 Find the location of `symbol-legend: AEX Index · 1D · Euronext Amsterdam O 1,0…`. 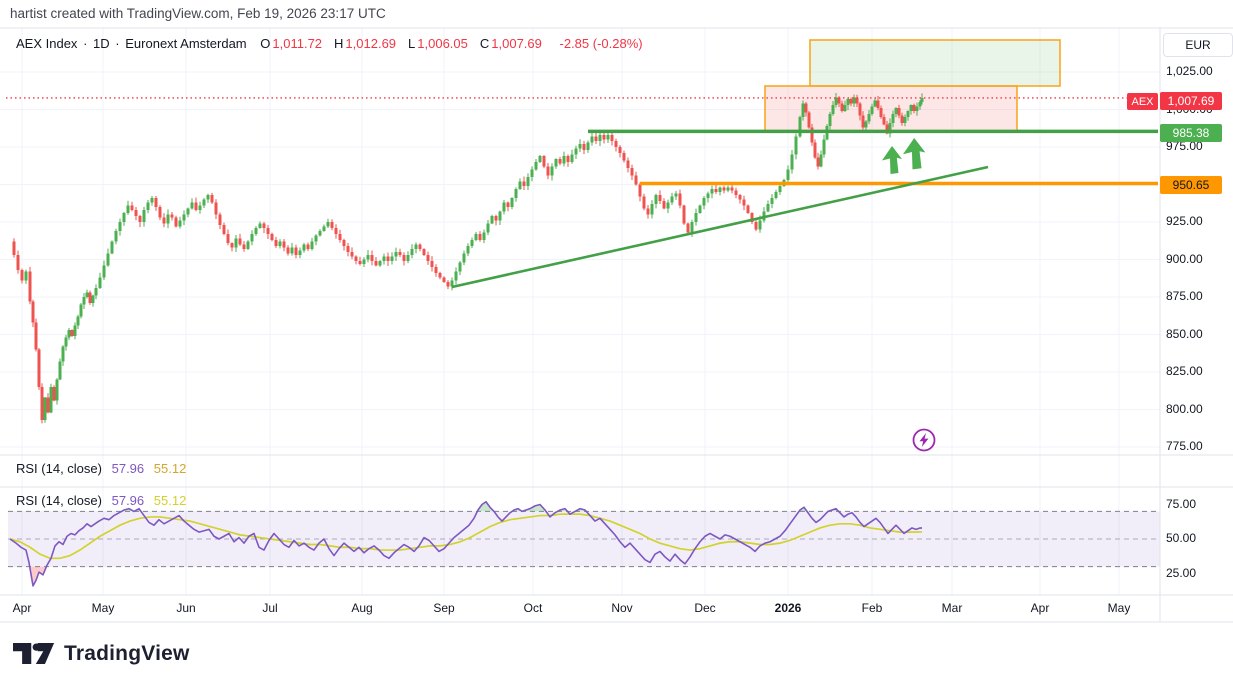

symbol-legend: AEX Index · 1D · Euronext Amsterdam O 1,0… is located at coordinates (330, 43).